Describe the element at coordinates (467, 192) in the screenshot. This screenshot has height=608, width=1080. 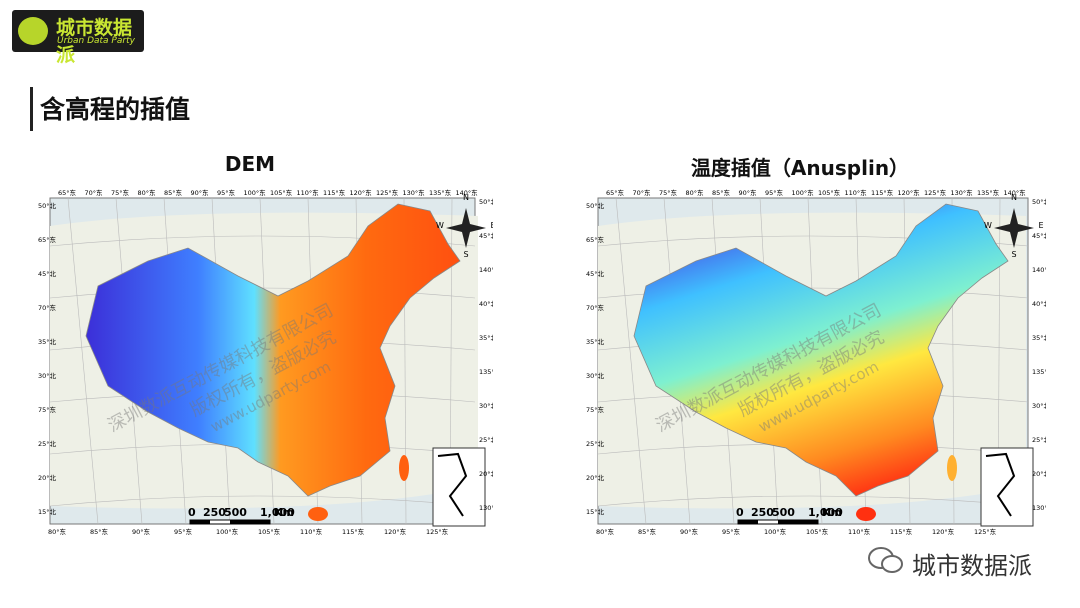
I see `lon-label: 140°东` at that location.